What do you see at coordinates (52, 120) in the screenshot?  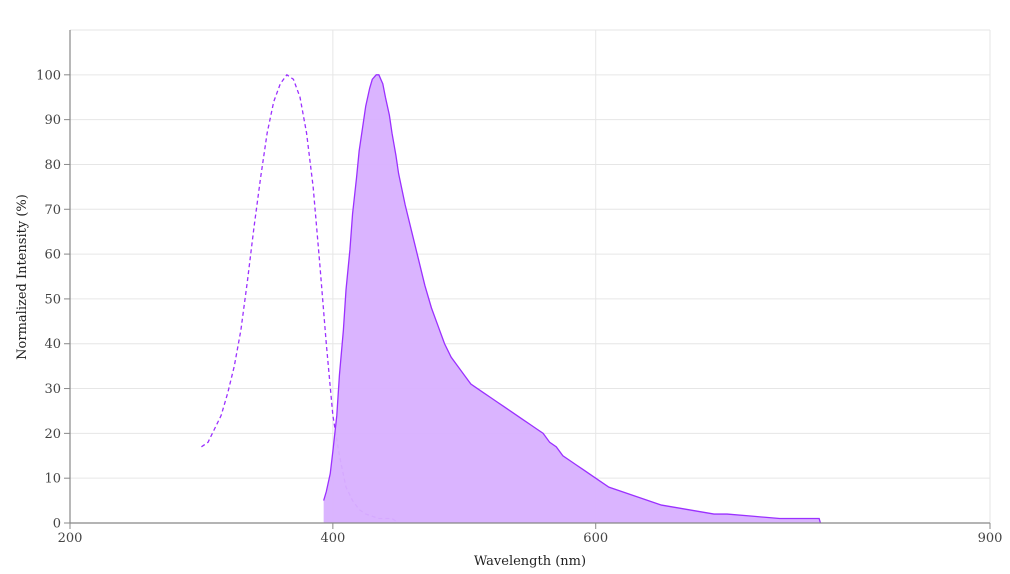 I see `y-tick-label: 90` at bounding box center [52, 120].